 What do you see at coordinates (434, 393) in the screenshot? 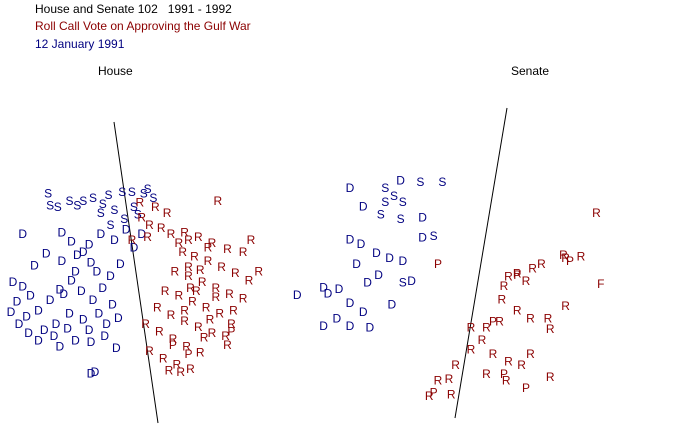
I see `senate-point-p: P` at bounding box center [434, 393].